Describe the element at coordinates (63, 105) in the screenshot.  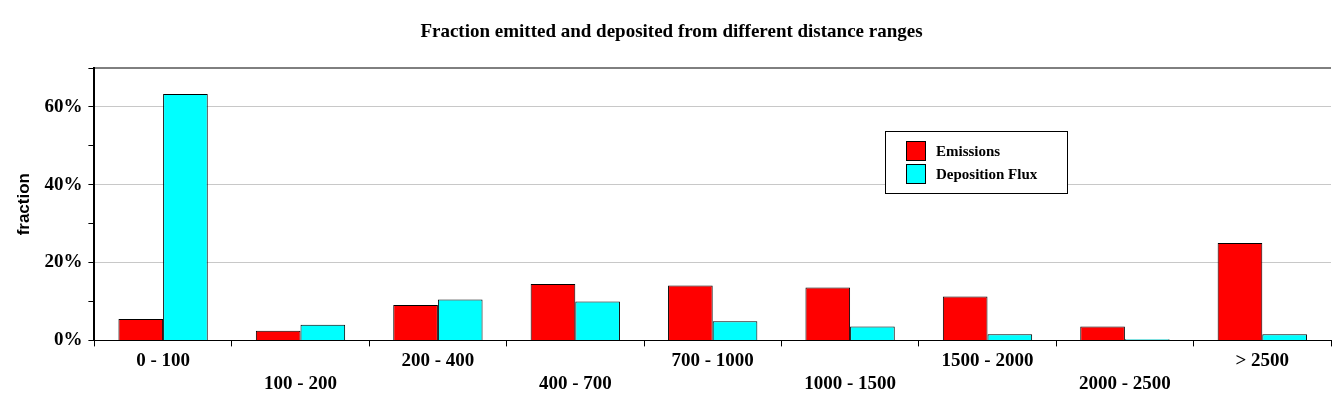
I see `y-tick-label: 60%` at that location.